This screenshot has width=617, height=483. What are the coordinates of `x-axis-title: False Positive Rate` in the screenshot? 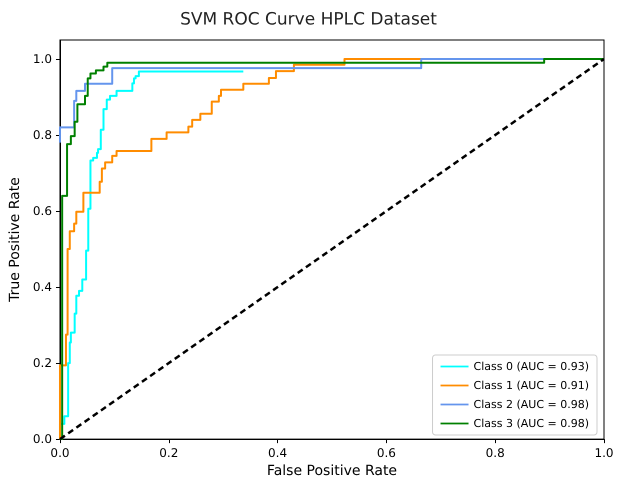 It's located at (332, 471).